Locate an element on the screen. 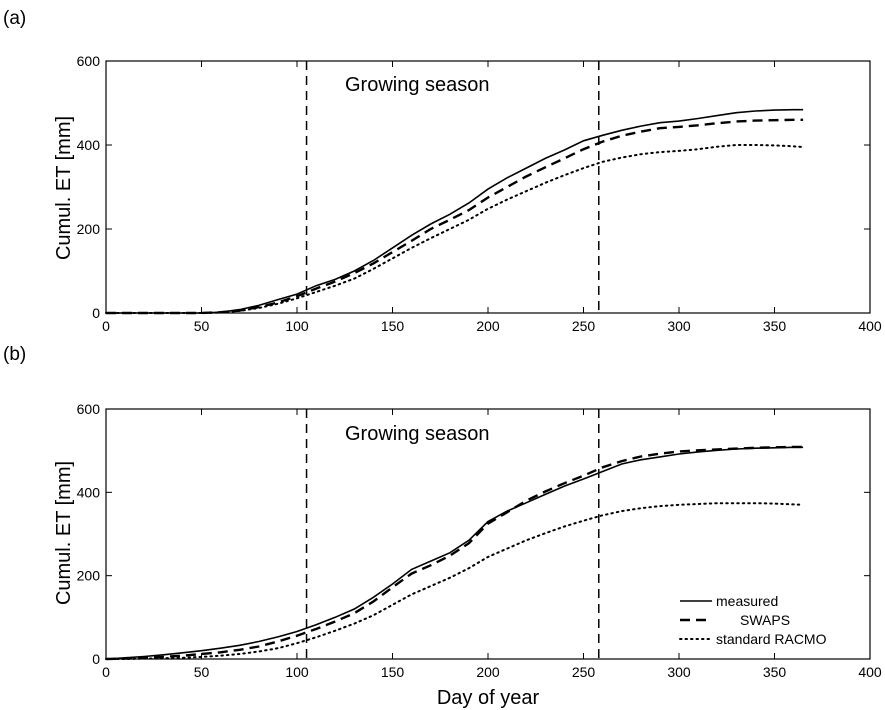  panel-b-label: (b) is located at coordinates (14, 354).